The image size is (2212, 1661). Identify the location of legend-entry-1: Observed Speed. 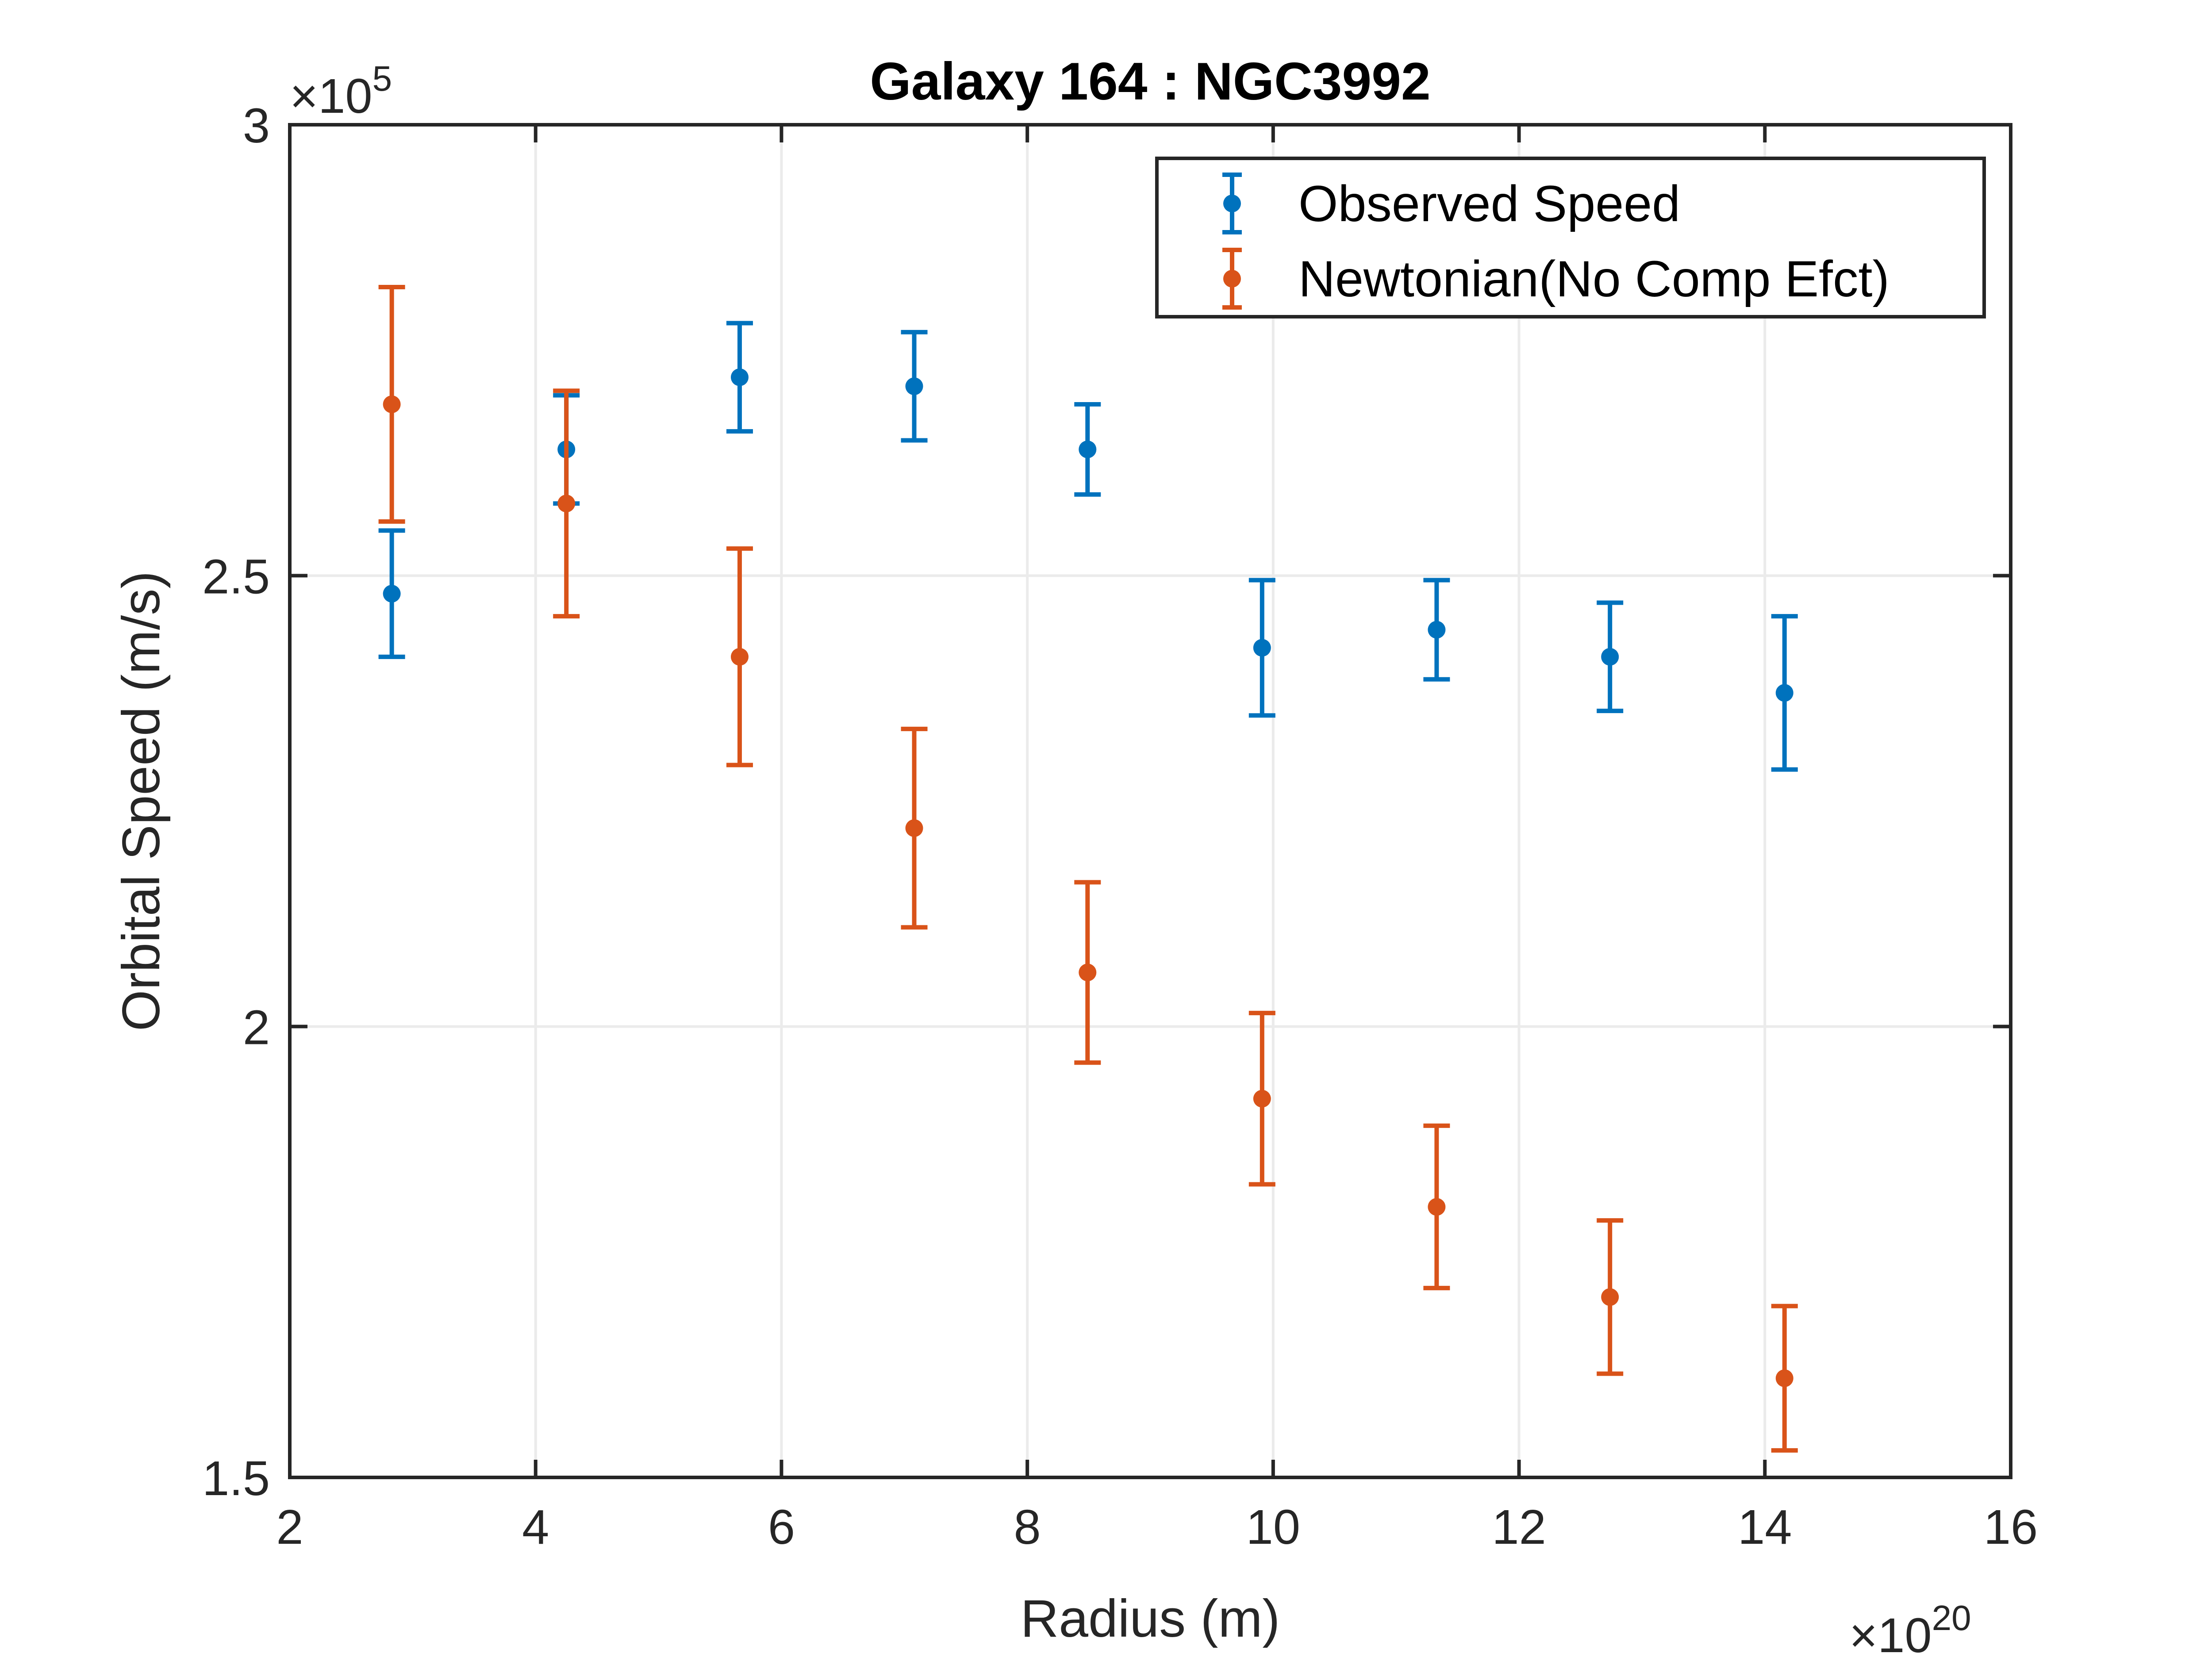
(1451, 203).